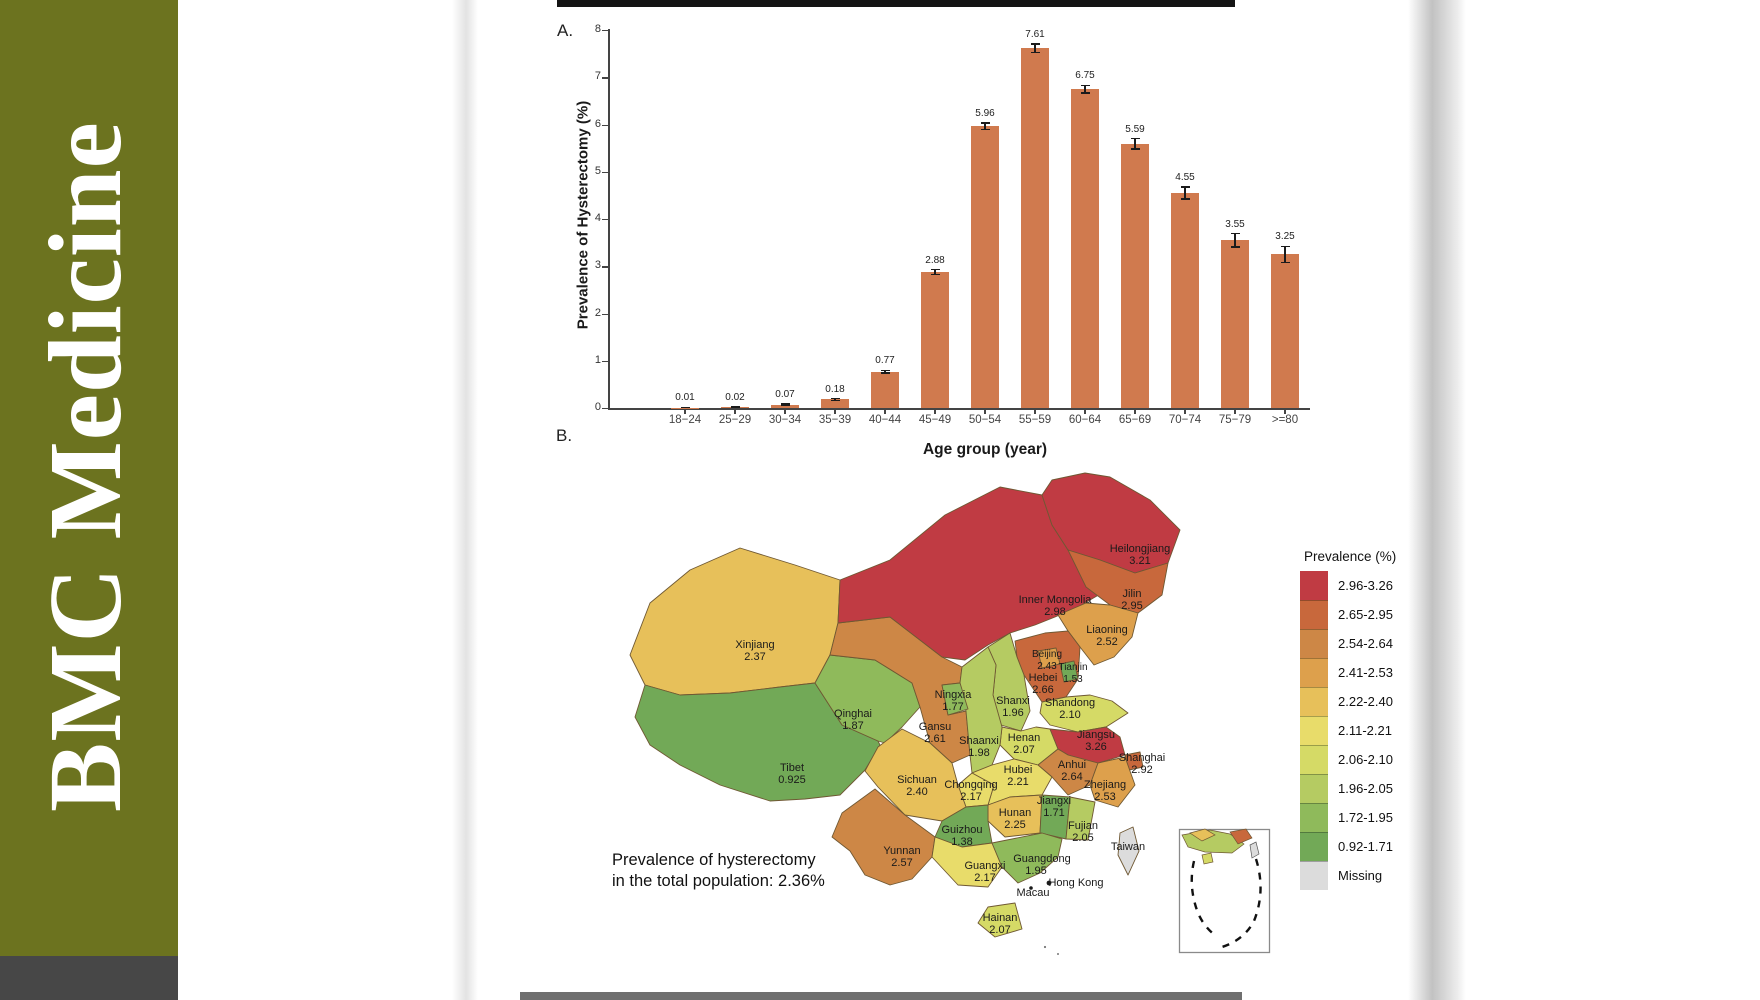  I want to click on province-value-beijing: 2.43, so click(1047, 666).